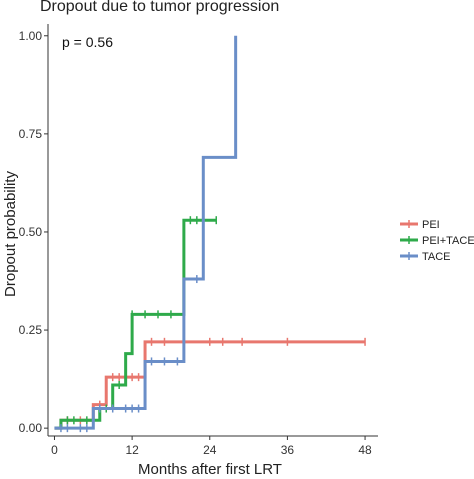 This screenshot has height=479, width=474. What do you see at coordinates (431, 225) in the screenshot?
I see `legend-label: PEI` at bounding box center [431, 225].